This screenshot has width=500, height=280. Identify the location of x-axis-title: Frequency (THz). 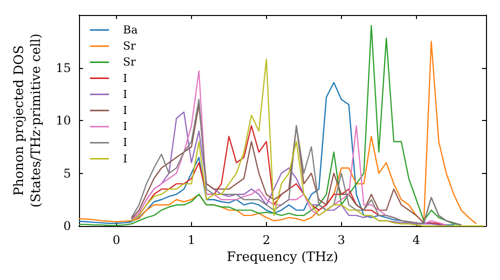
(282, 257).